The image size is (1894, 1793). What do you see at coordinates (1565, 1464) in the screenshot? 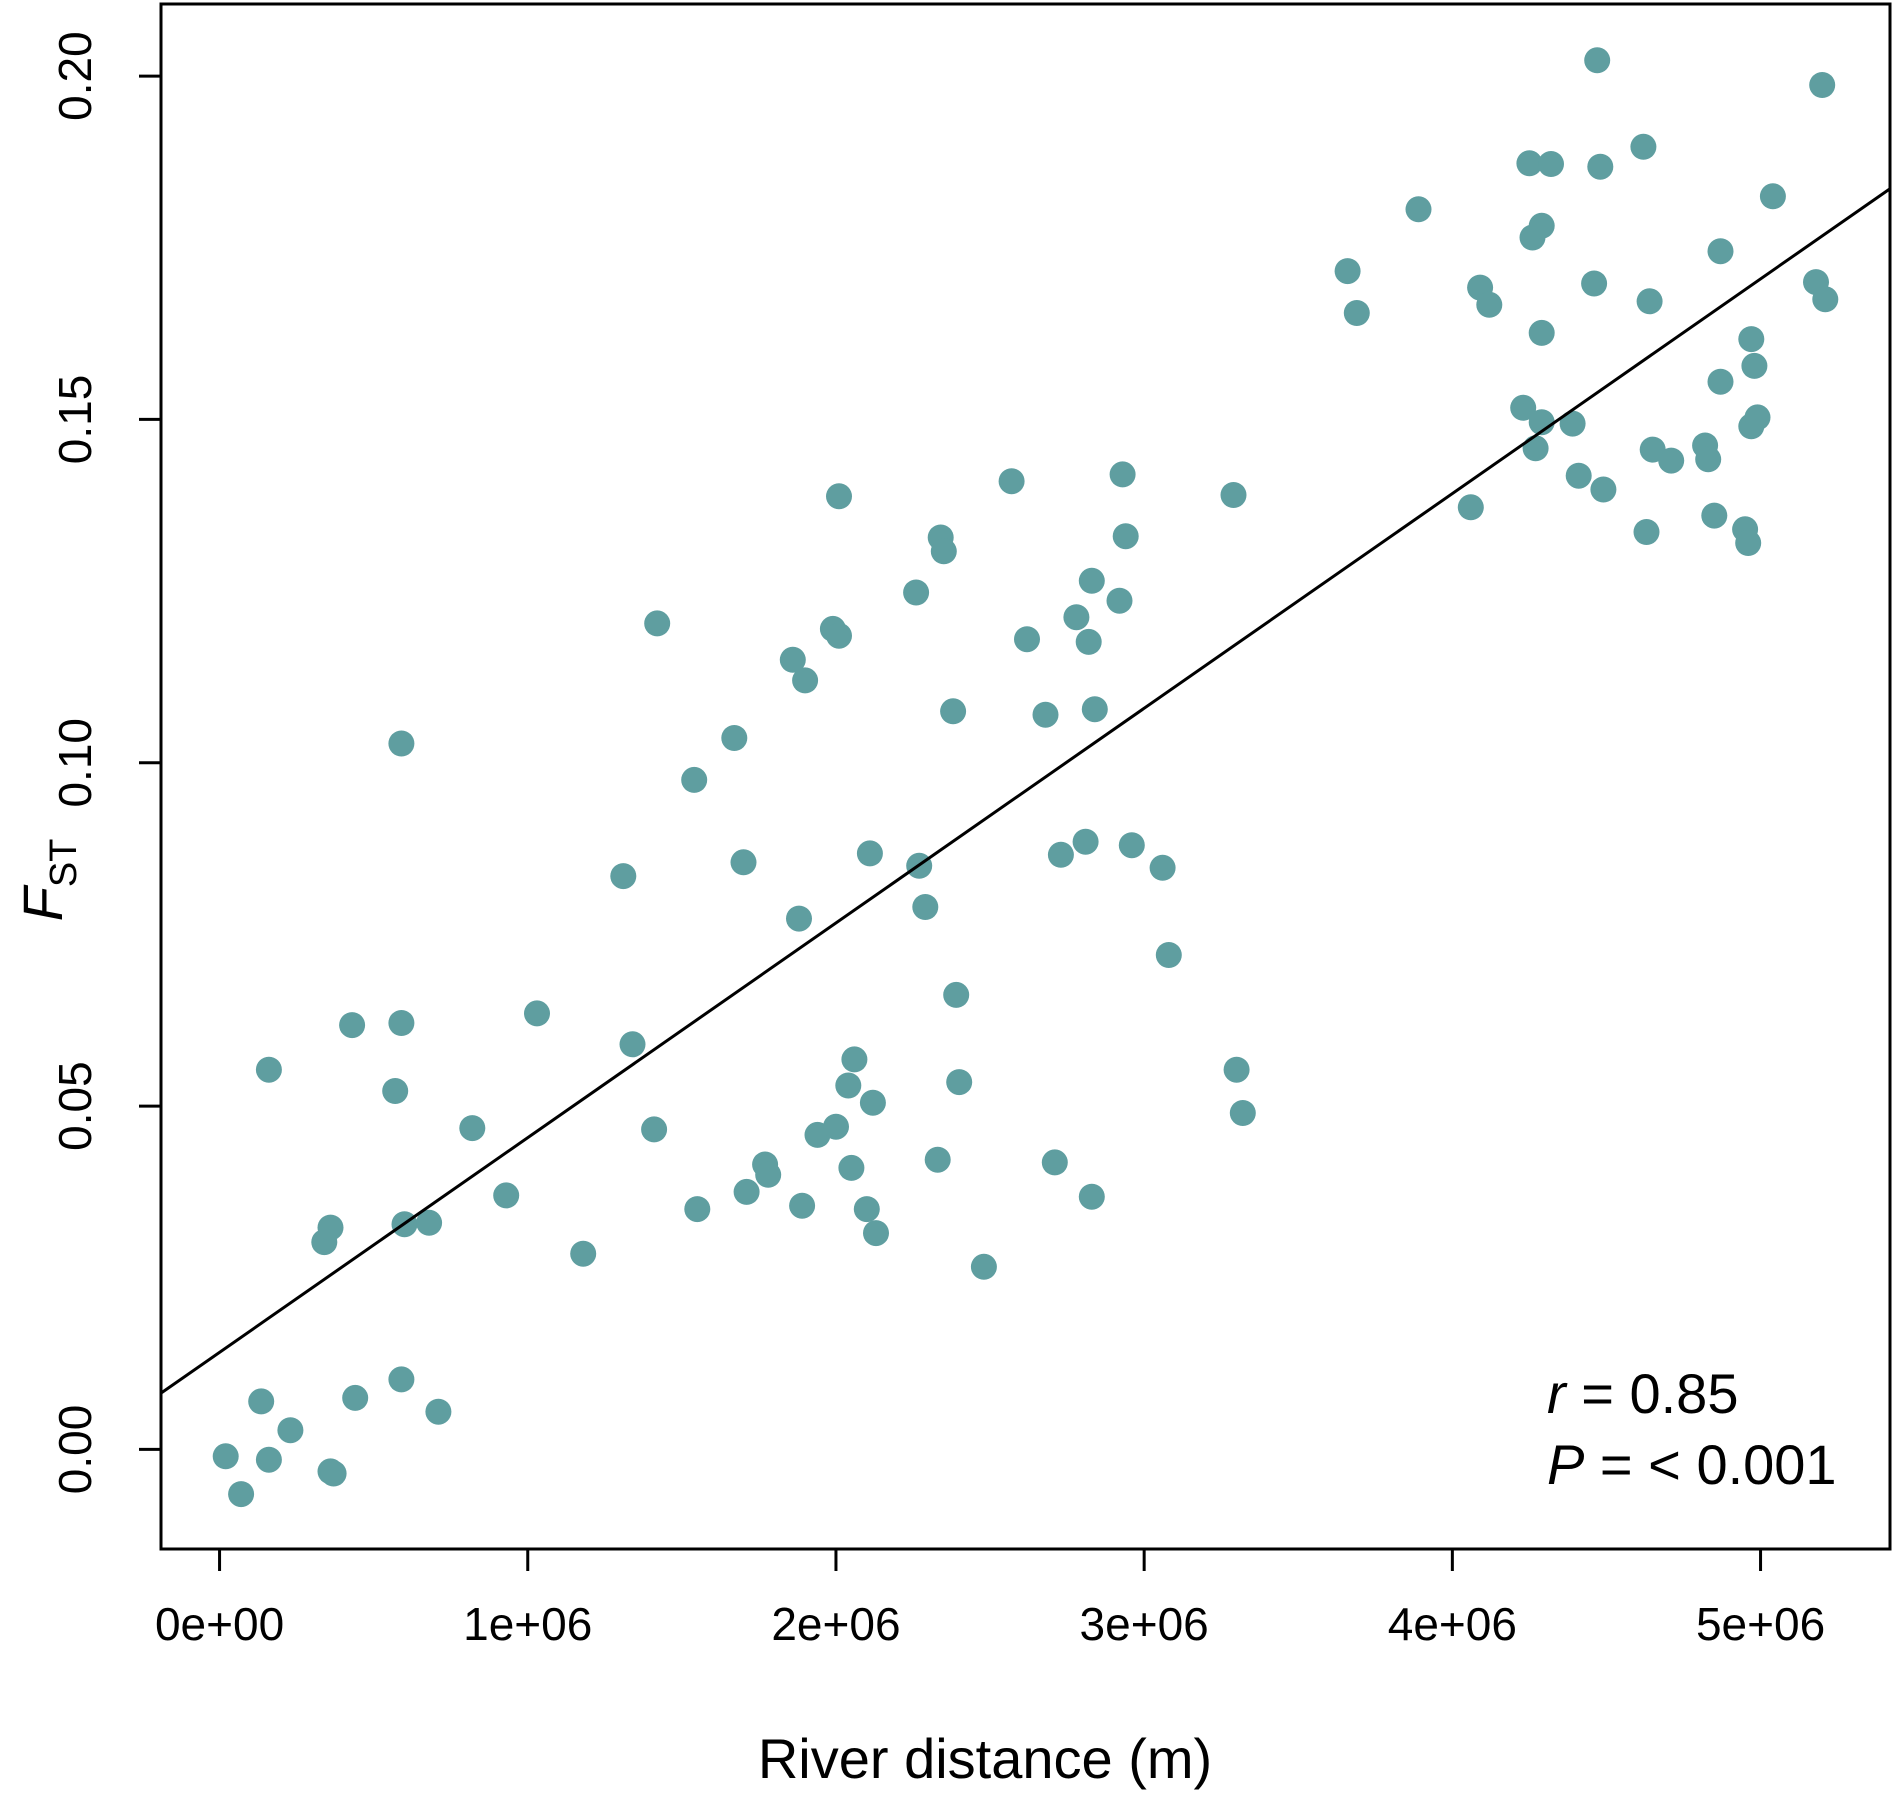
I see `p-value-symbol: P` at bounding box center [1565, 1464].